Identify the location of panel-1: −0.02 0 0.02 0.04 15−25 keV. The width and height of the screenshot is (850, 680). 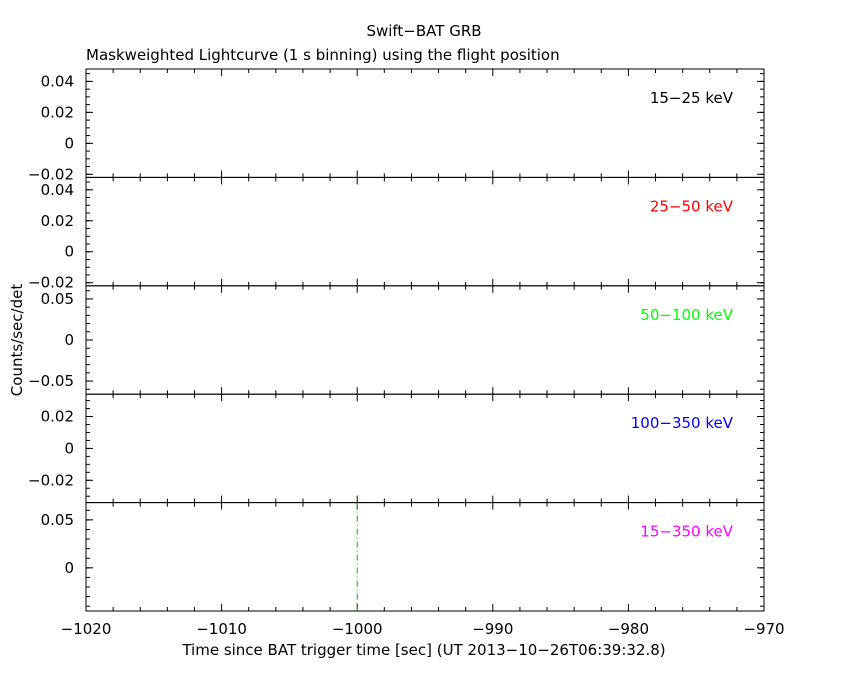
(396, 125).